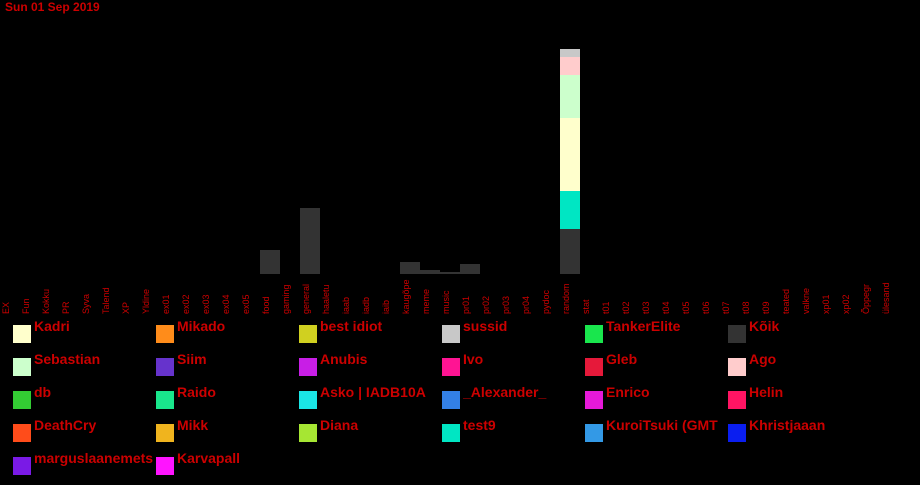 The image size is (920, 485). What do you see at coordinates (344, 359) in the screenshot?
I see `legend-label: Anubis` at bounding box center [344, 359].